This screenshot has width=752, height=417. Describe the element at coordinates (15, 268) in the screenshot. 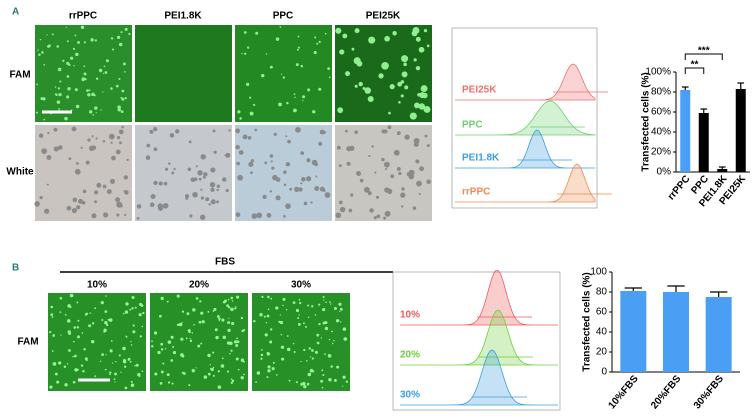

I see `panel-label: B` at that location.